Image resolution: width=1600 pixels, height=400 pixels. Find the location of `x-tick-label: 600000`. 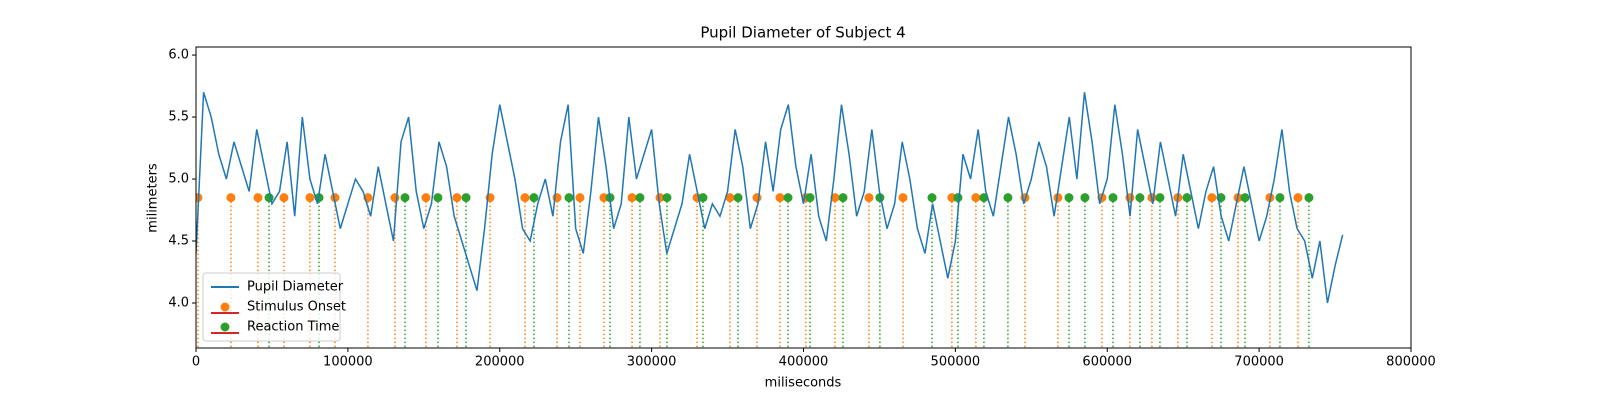

x-tick-label: 600000 is located at coordinates (1107, 362).